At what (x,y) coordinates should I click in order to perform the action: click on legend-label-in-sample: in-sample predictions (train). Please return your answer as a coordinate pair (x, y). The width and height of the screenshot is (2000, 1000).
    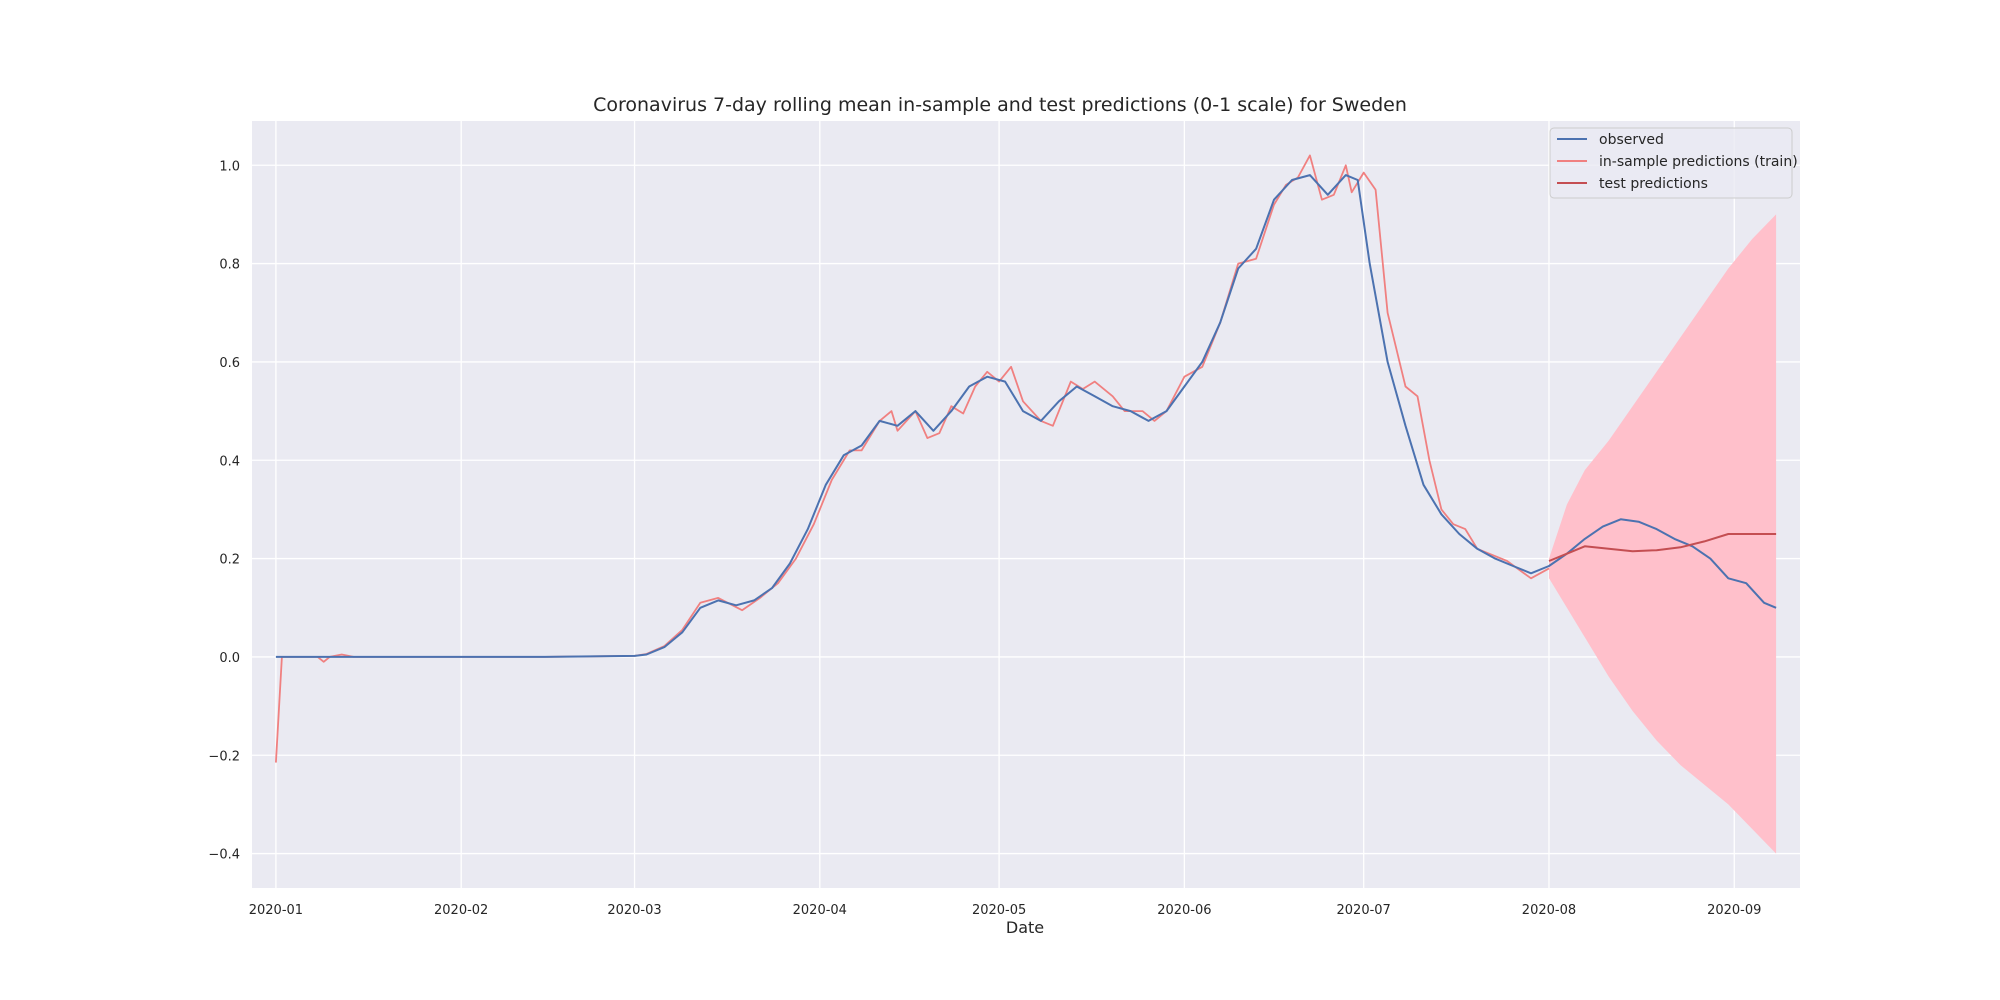
    Looking at the image, I should click on (1698, 162).